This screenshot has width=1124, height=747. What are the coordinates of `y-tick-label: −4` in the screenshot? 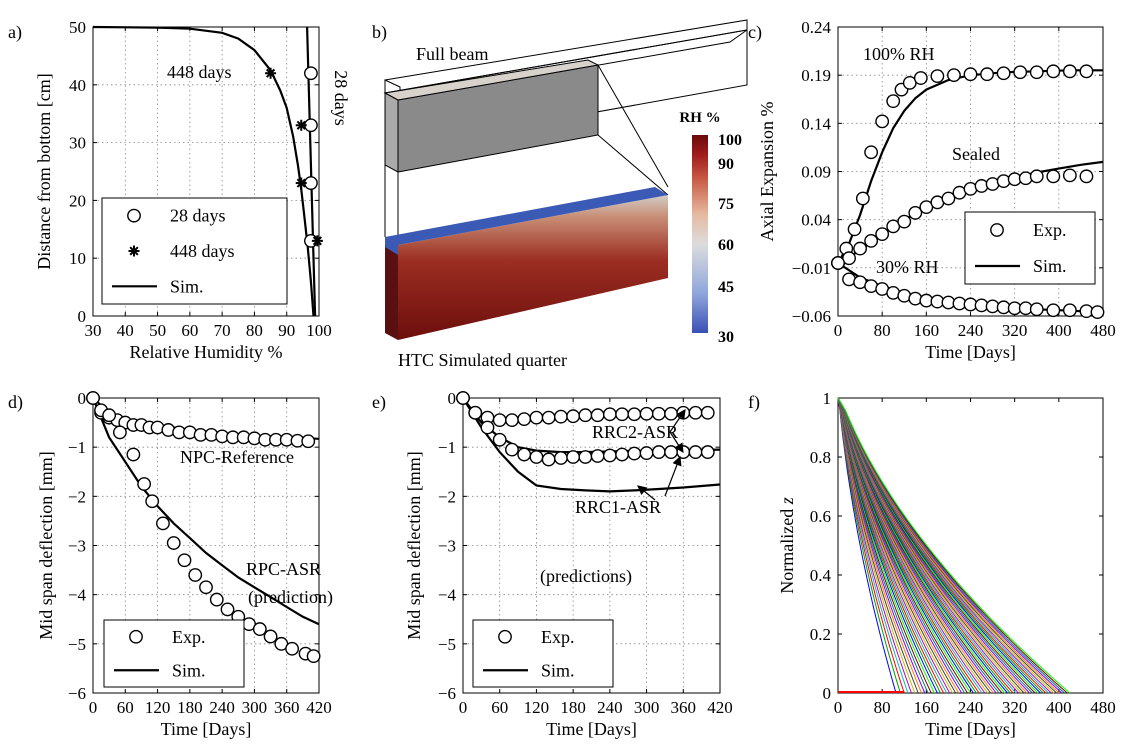 It's located at (77, 595).